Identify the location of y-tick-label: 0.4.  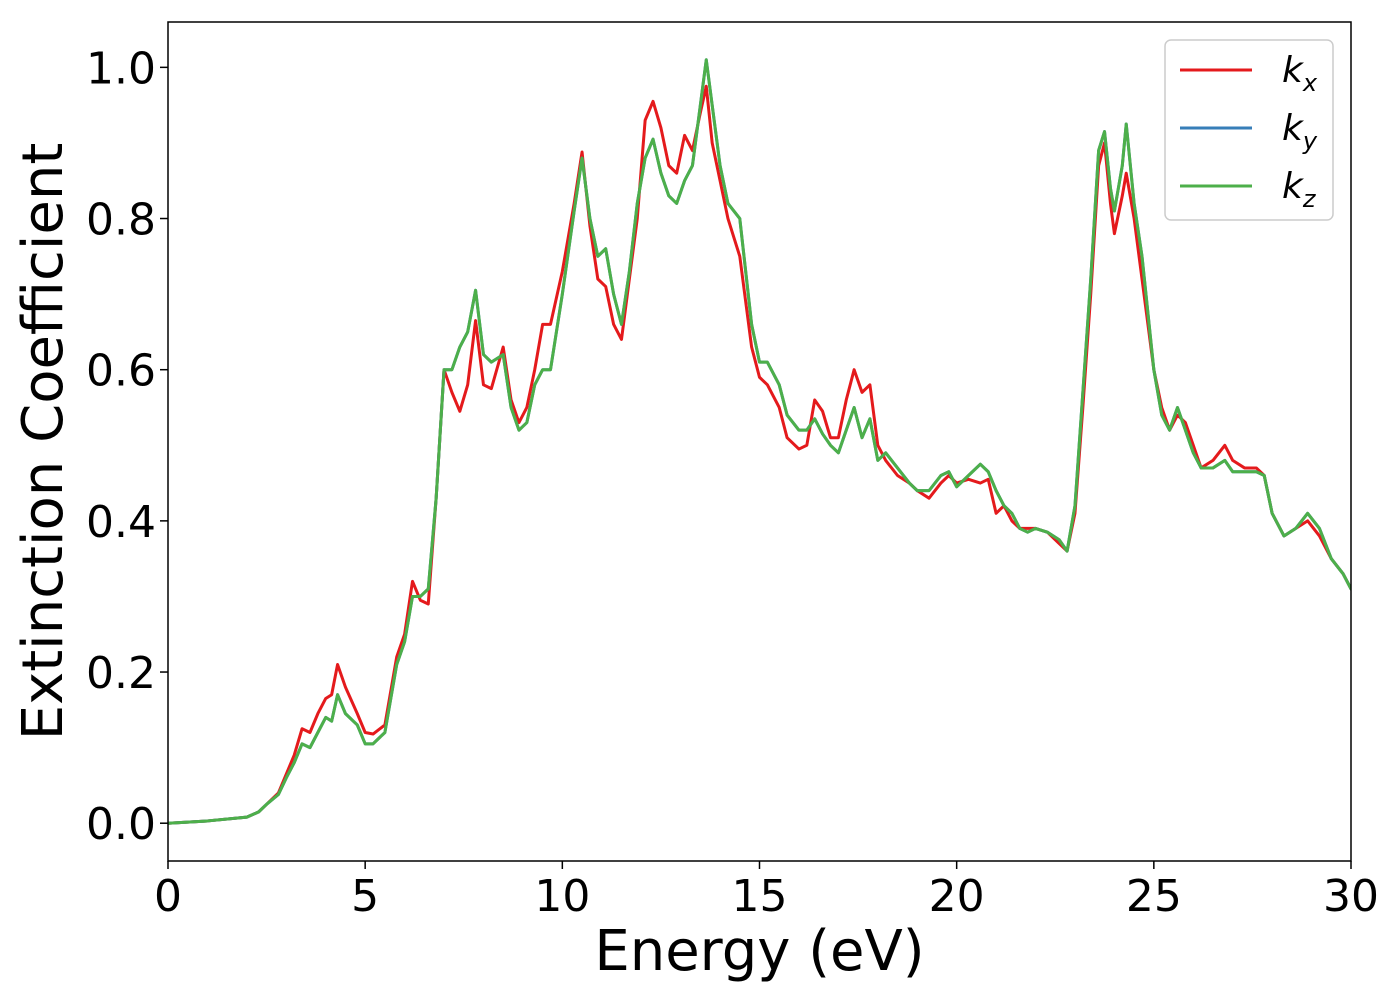
(121, 522).